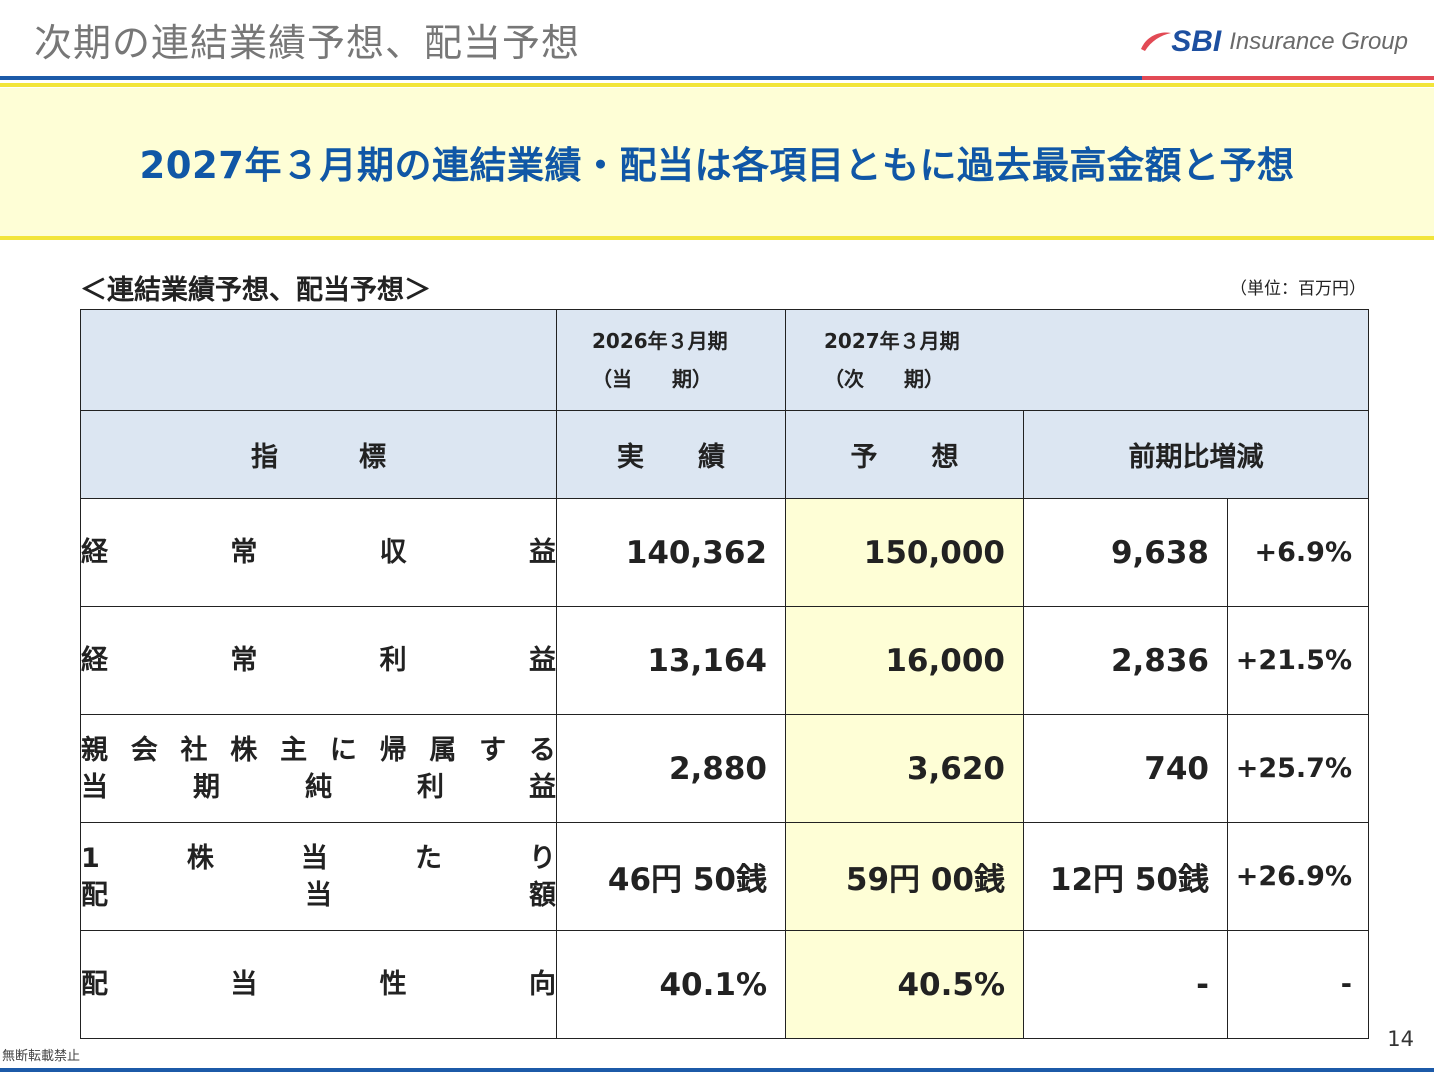 This screenshot has width=1434, height=1077. What do you see at coordinates (493, 750) in the screenshot?
I see `row-label-char: す` at bounding box center [493, 750].